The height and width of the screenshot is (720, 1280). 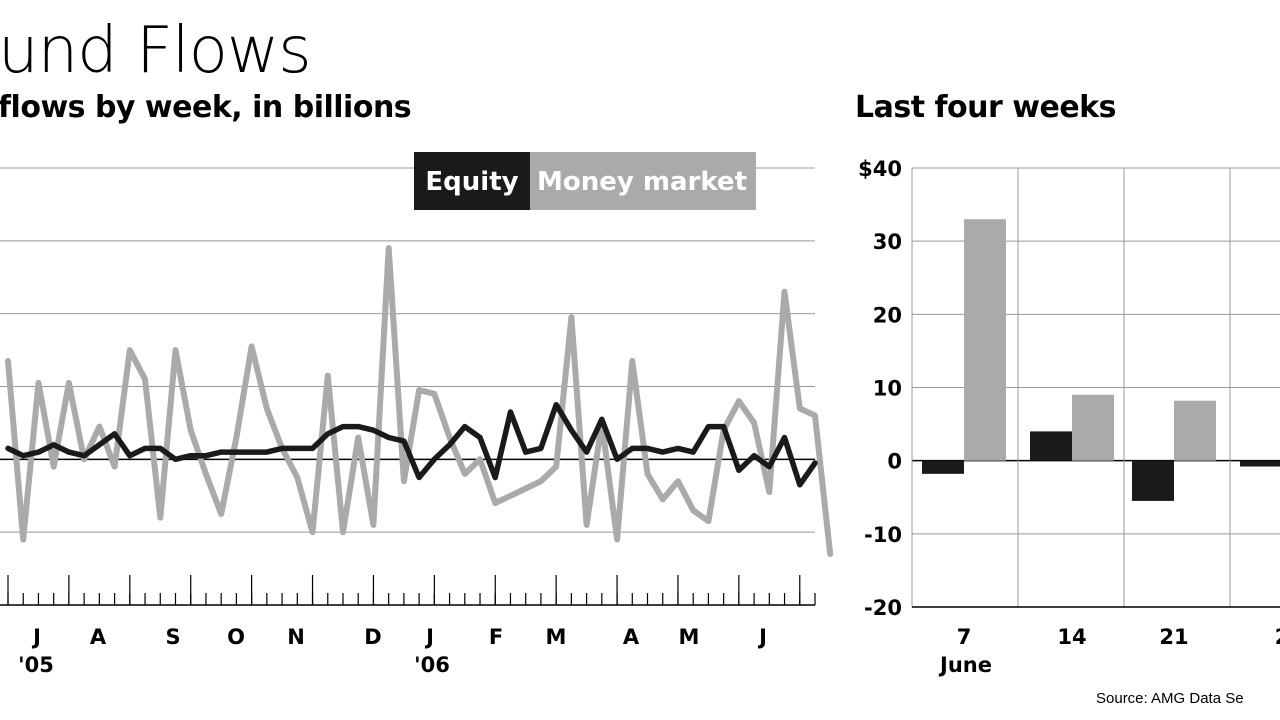 What do you see at coordinates (496, 637) in the screenshot?
I see `month-label-7: F` at bounding box center [496, 637].